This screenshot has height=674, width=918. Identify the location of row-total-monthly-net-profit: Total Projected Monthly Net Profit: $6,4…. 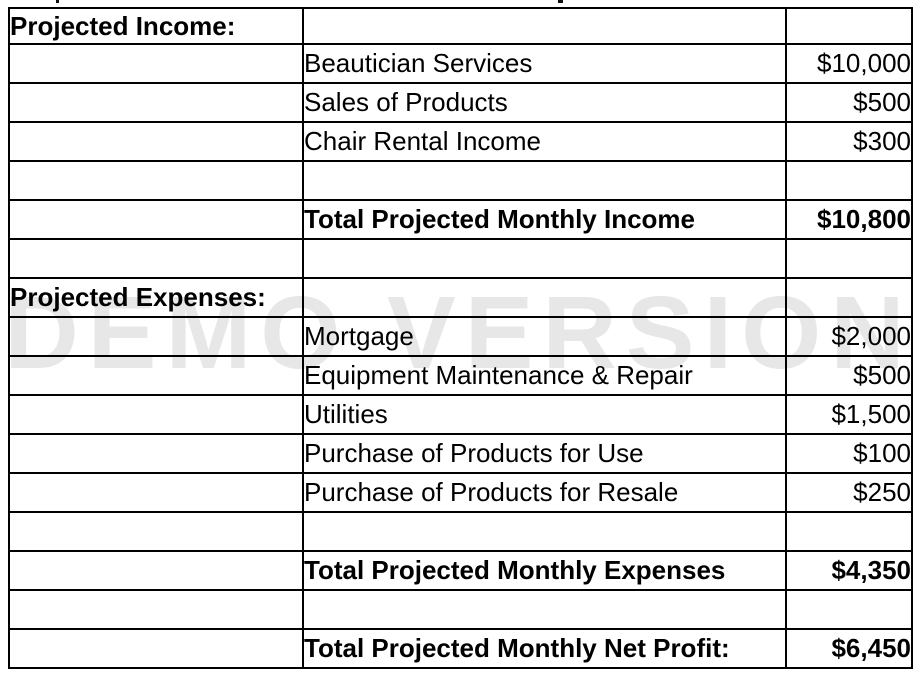
(460, 648).